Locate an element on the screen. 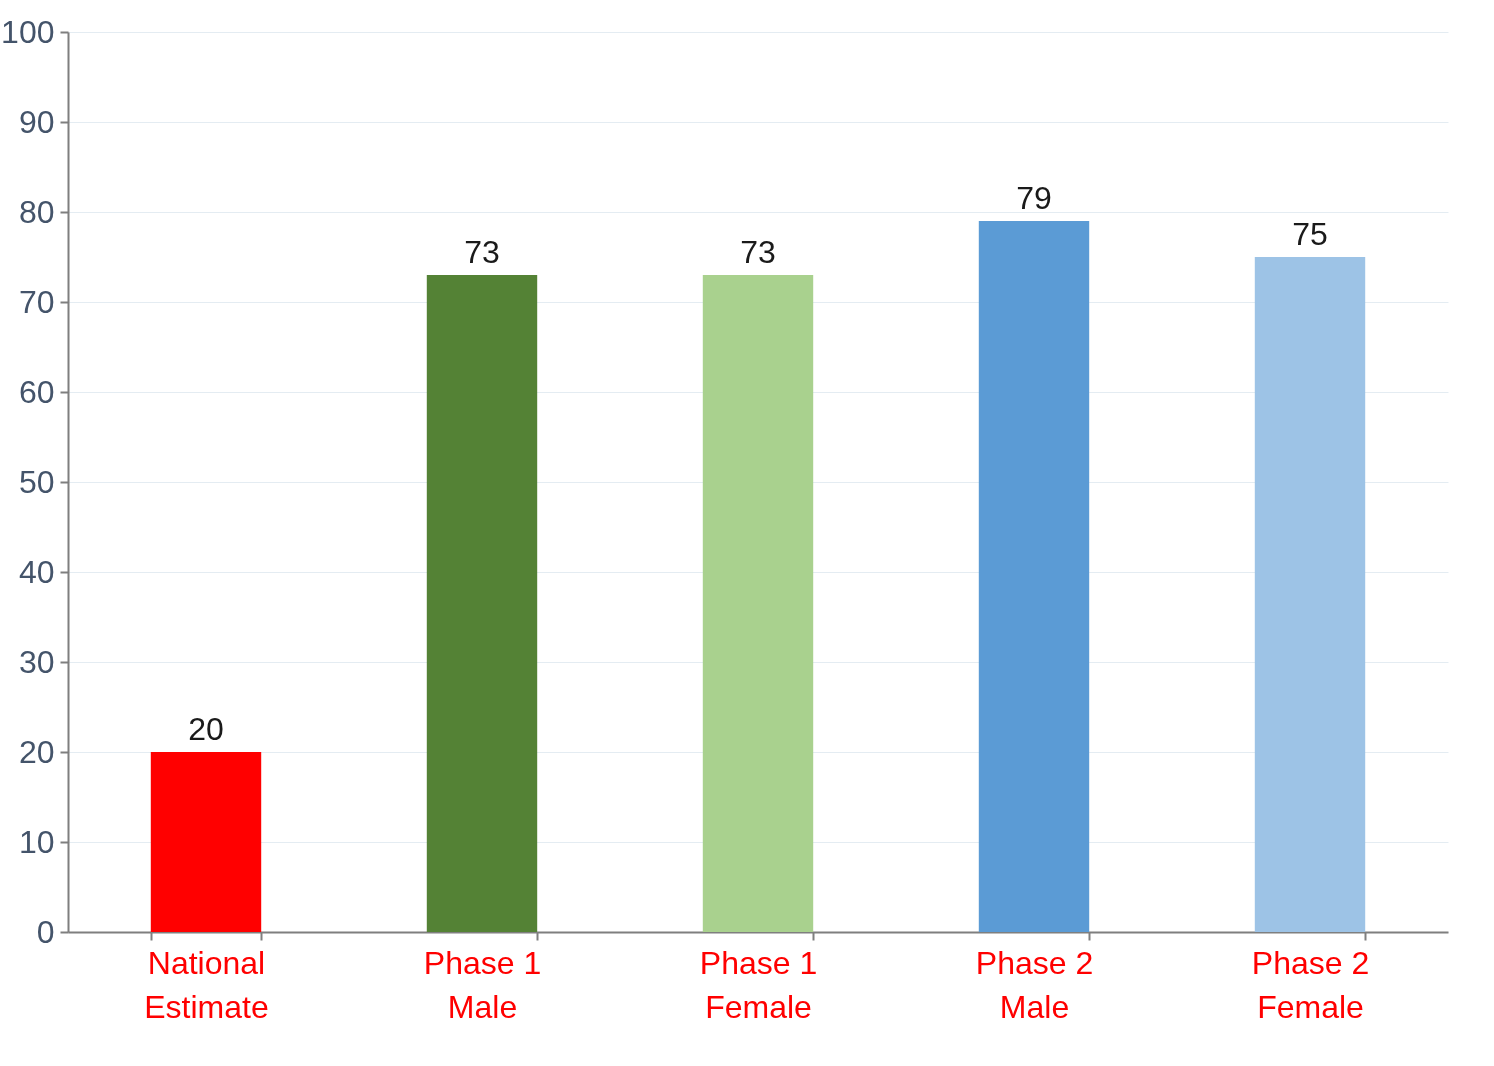 The height and width of the screenshot is (1066, 1494). y-tick-label: 100 is located at coordinates (28, 31).